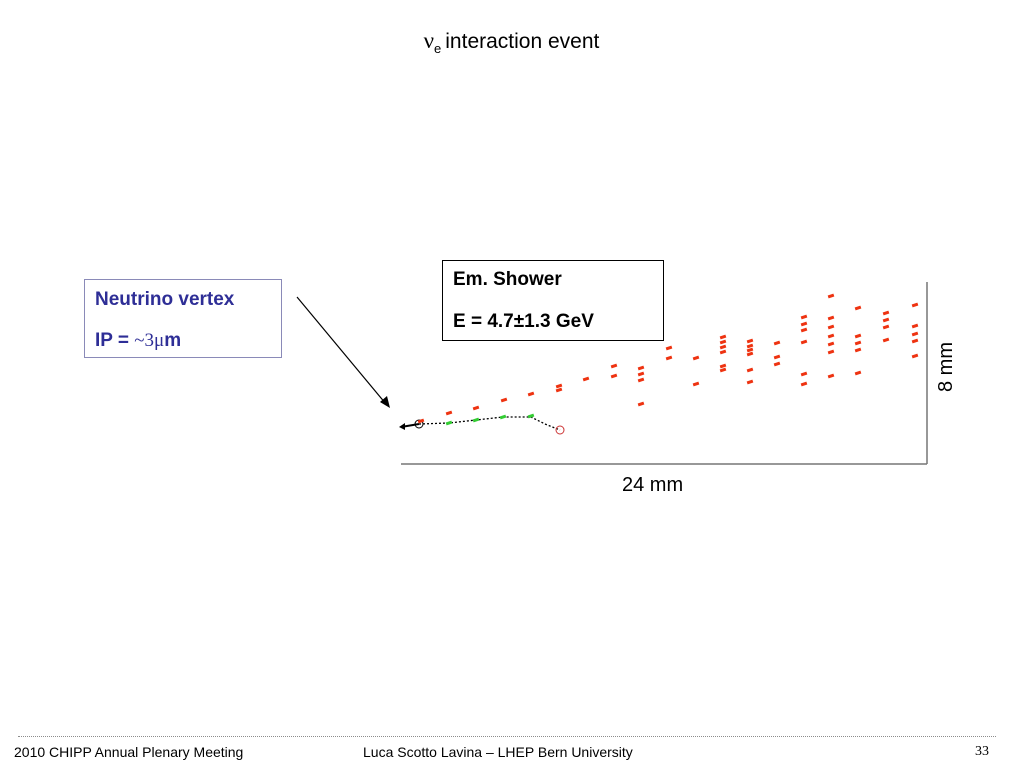 This screenshot has height=767, width=1023. What do you see at coordinates (438, 48) in the screenshot?
I see `neutrino-flavor-subscript: e` at bounding box center [438, 48].